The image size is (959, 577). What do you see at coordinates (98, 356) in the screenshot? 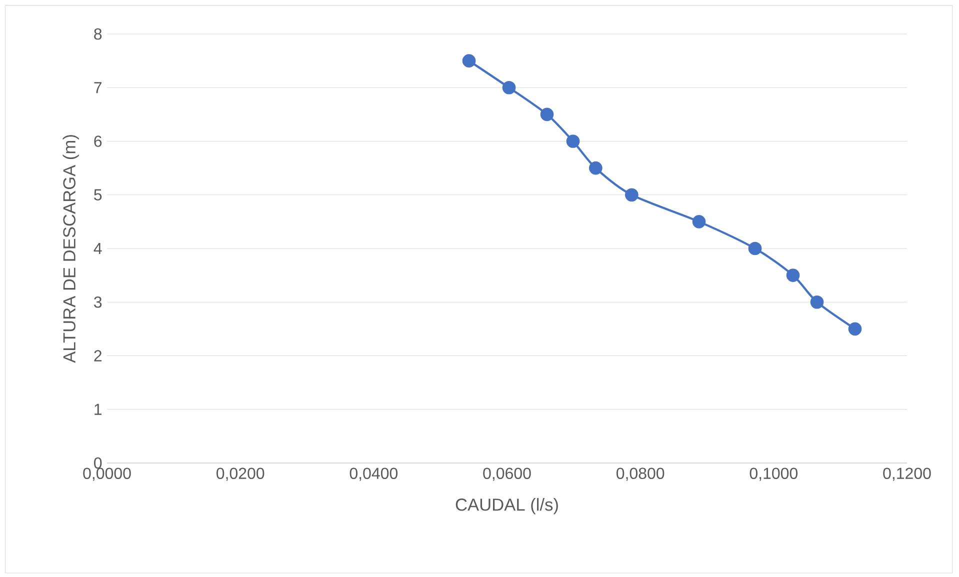
I see `y-tick-label: 2` at bounding box center [98, 356].